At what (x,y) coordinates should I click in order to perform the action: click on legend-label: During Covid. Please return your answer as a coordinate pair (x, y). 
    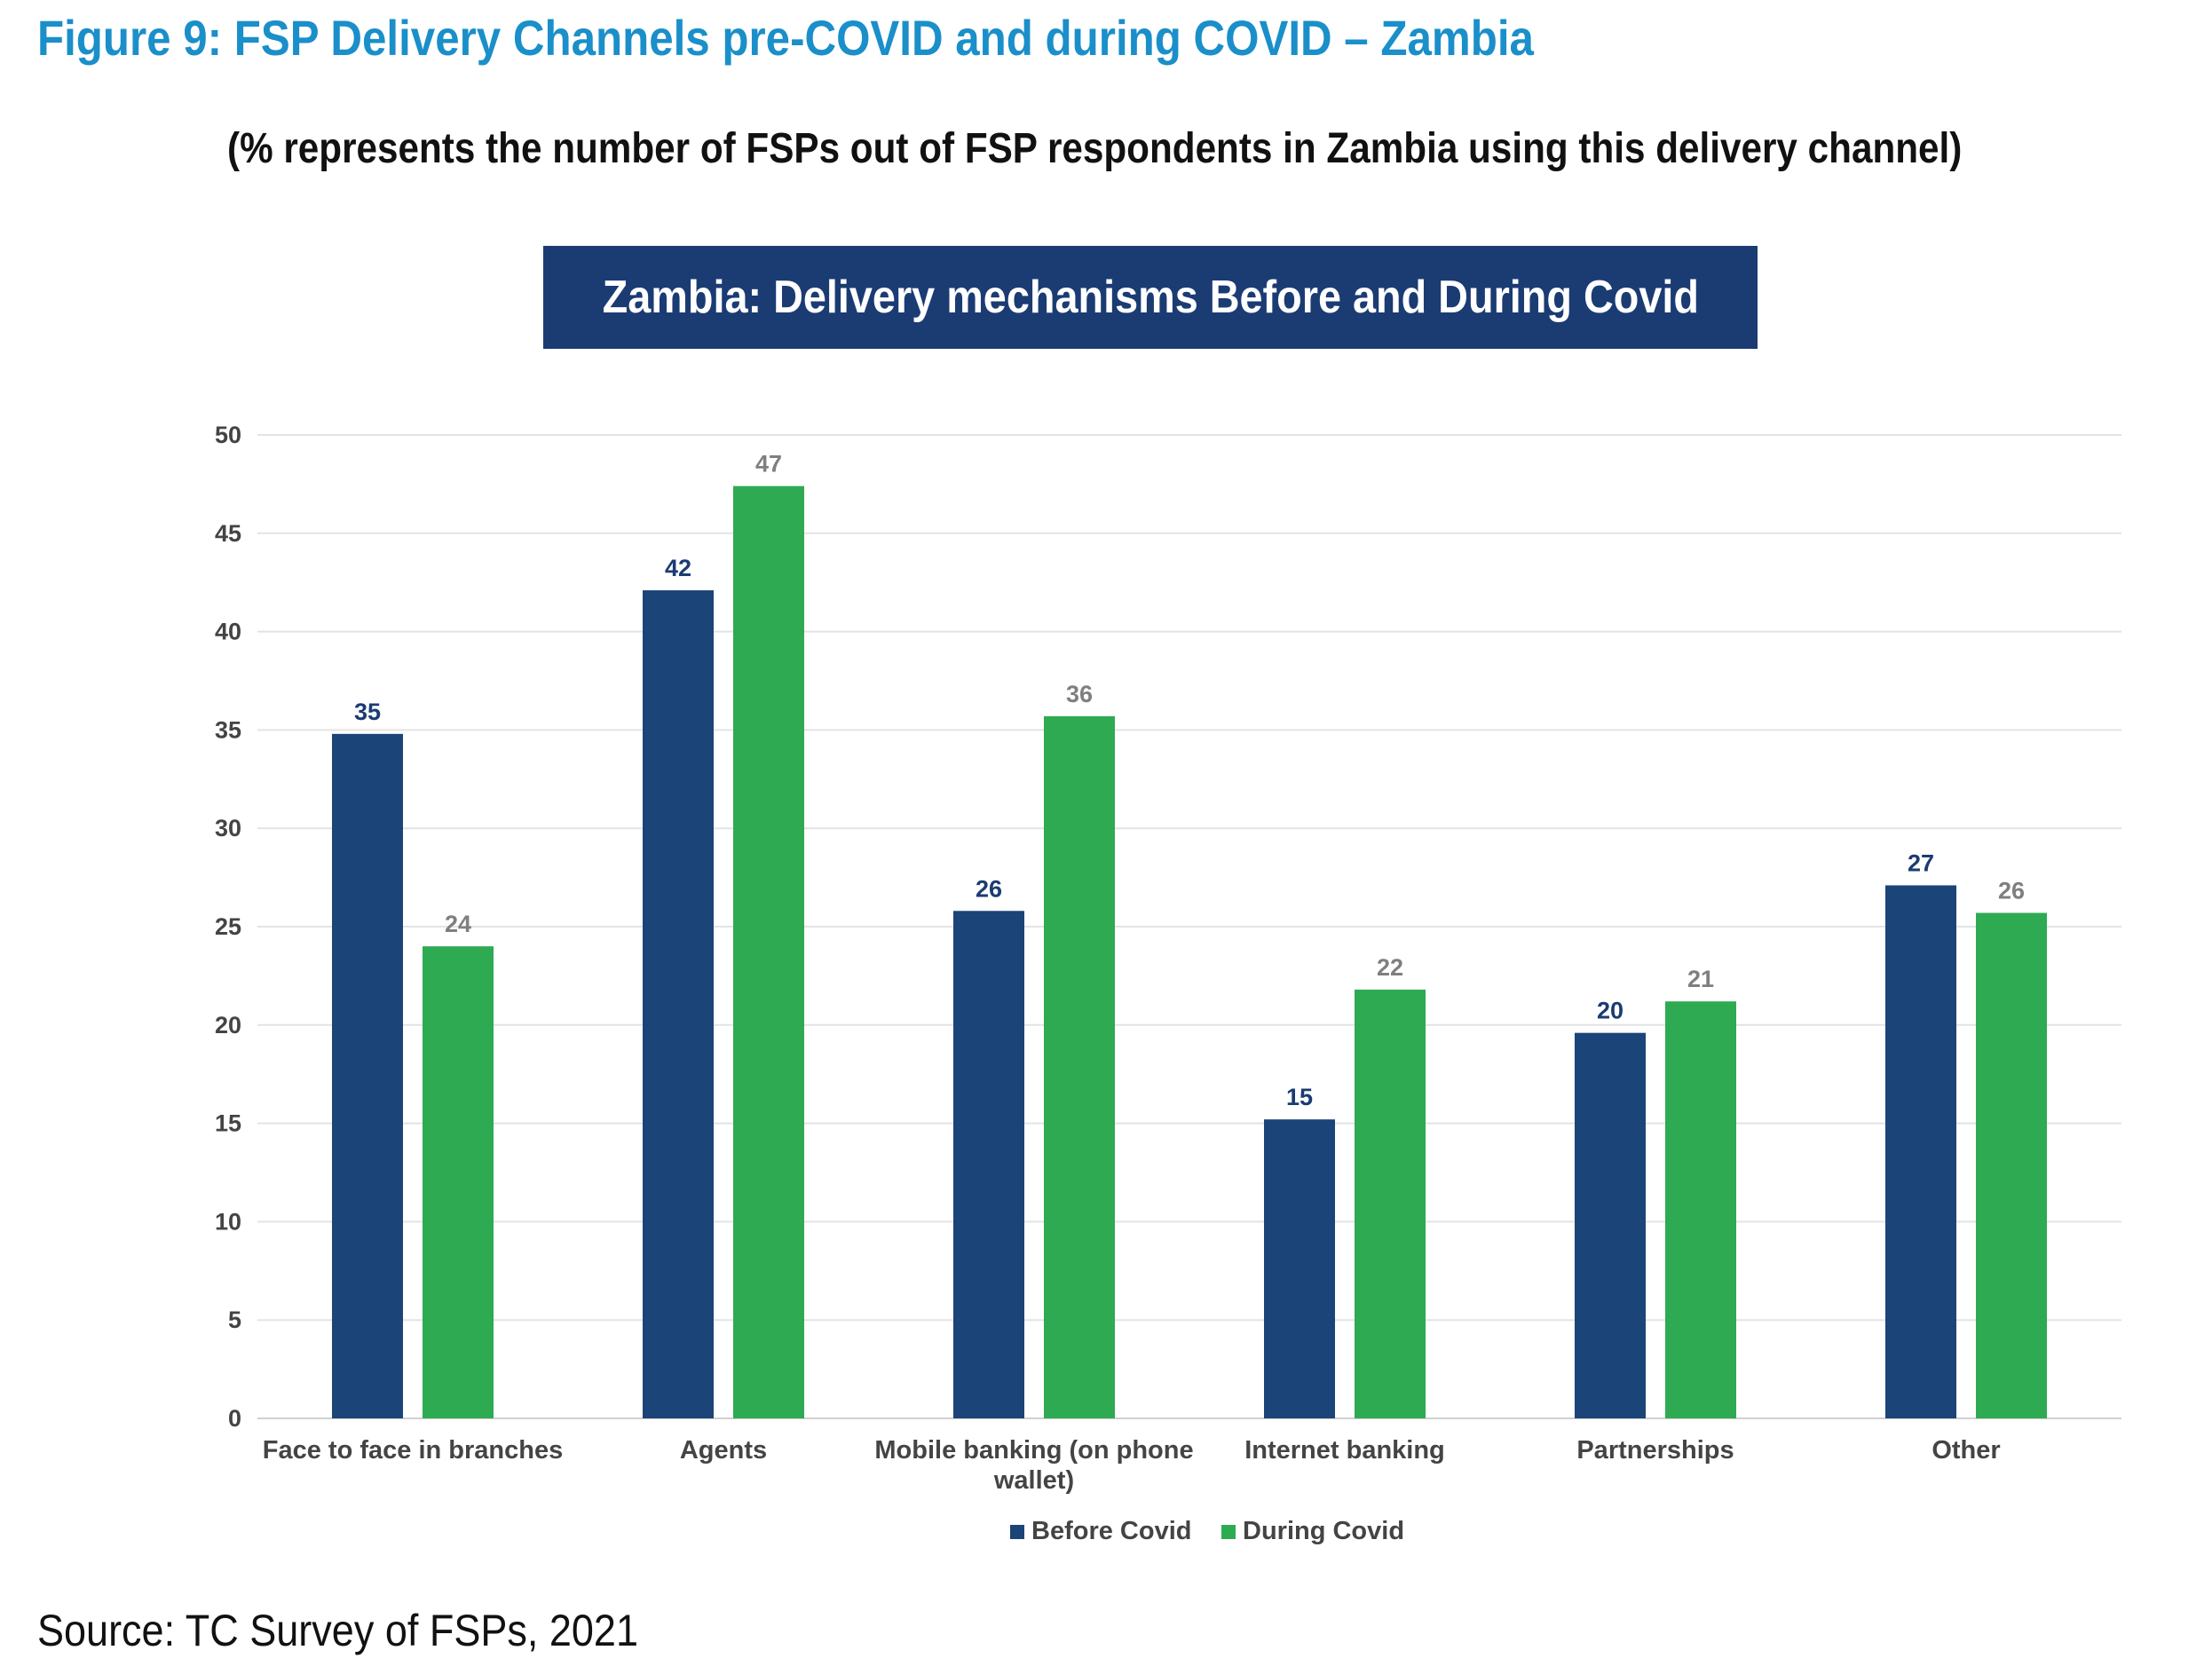
    Looking at the image, I should click on (1323, 1531).